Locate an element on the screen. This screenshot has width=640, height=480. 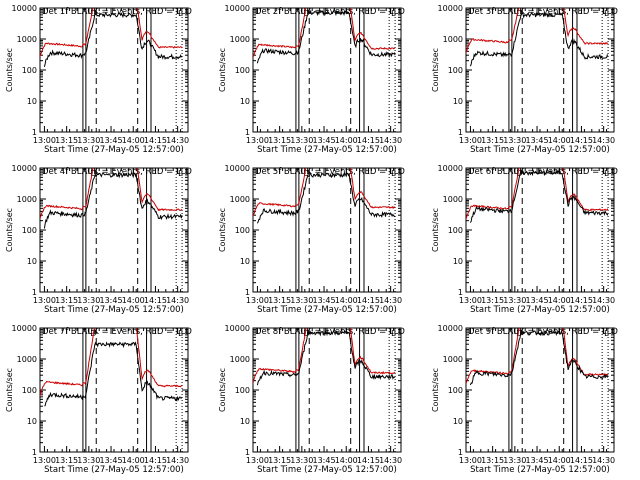
panel-title: Det 4f BLACK = Events, RED = LLD is located at coordinates (117, 172).